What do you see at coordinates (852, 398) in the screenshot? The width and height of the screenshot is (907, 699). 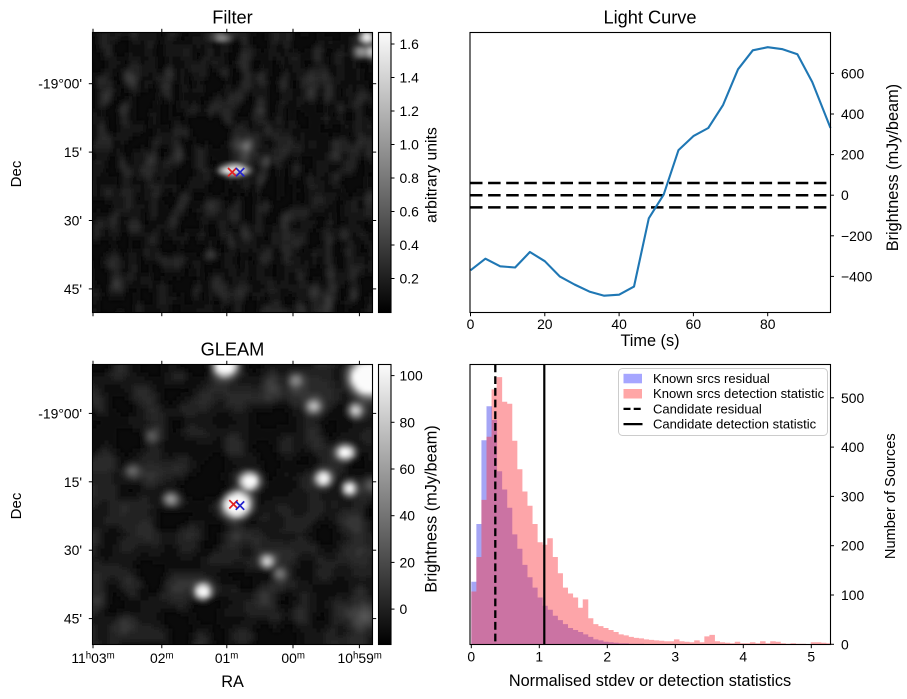 I see `svg-text: 500` at bounding box center [852, 398].